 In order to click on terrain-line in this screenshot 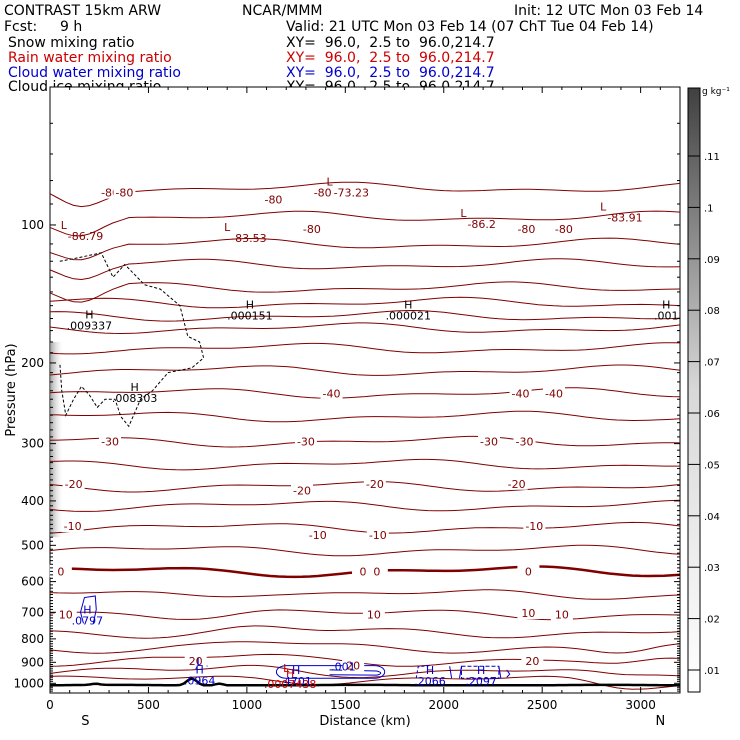, I will do `click(364, 681)`.